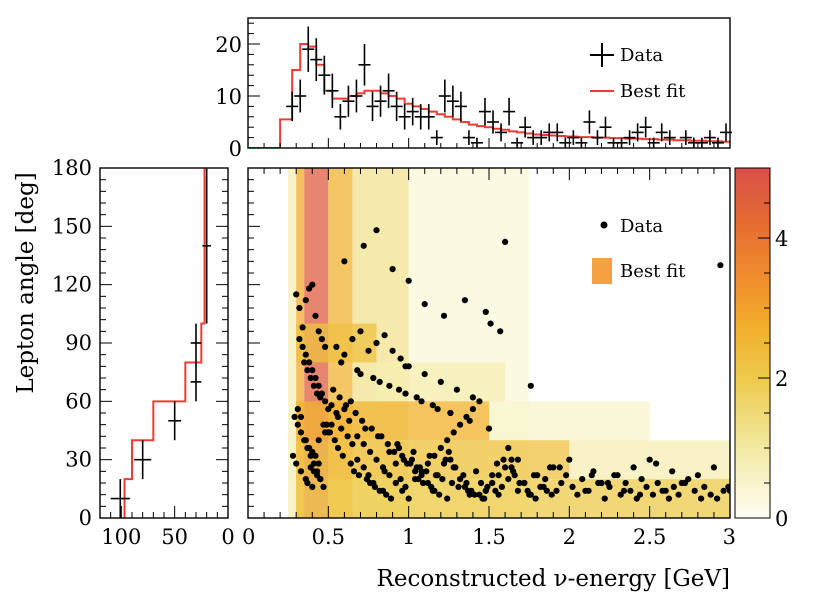 This screenshot has width=830, height=602. Describe the element at coordinates (248, 537) in the screenshot. I see `main-x-tick-label: 0` at that location.